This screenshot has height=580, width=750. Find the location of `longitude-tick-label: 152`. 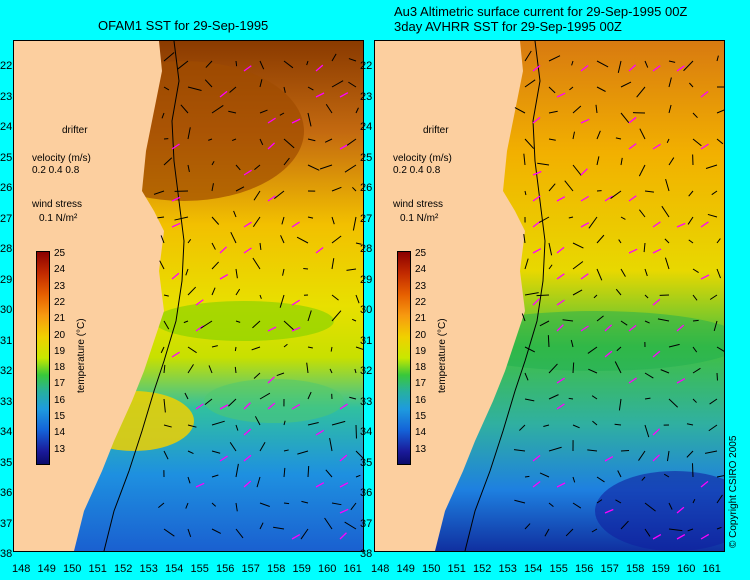

longitude-tick-label: 152 is located at coordinates (482, 569).